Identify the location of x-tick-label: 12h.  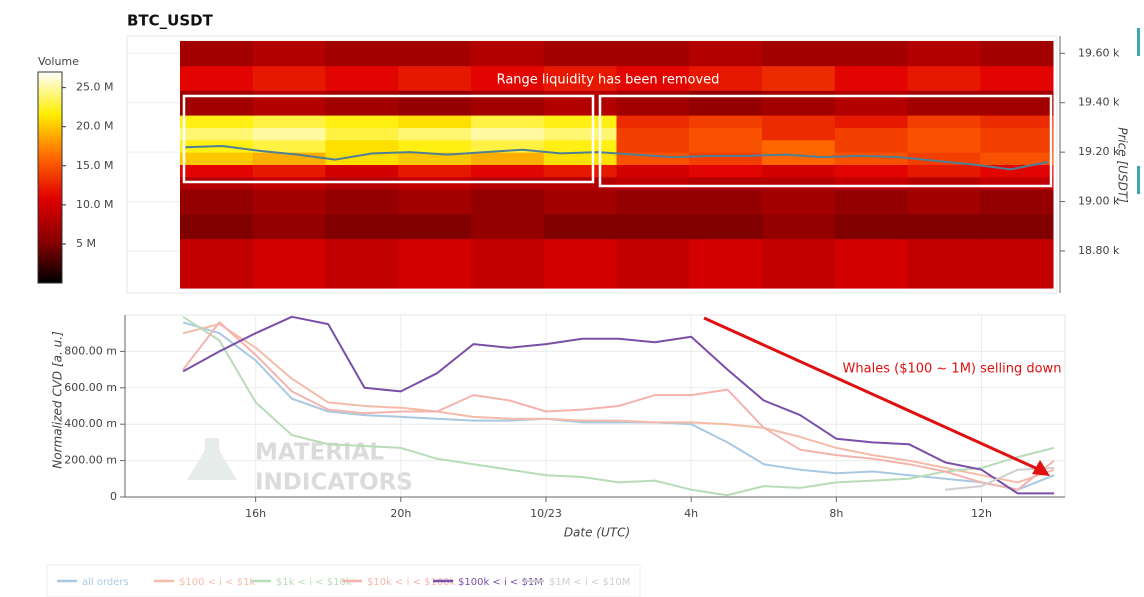
(981, 513).